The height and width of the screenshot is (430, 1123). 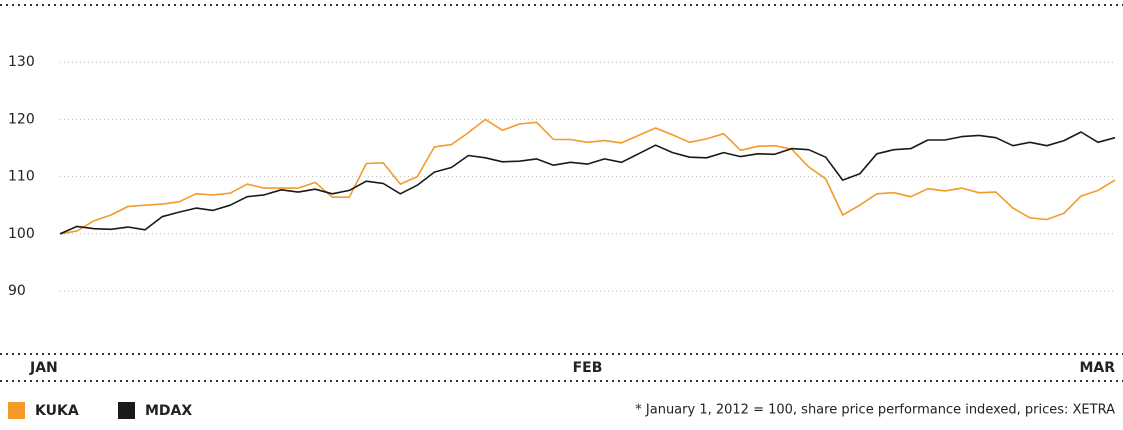 I want to click on y-tick-label: 120, so click(x=21, y=119).